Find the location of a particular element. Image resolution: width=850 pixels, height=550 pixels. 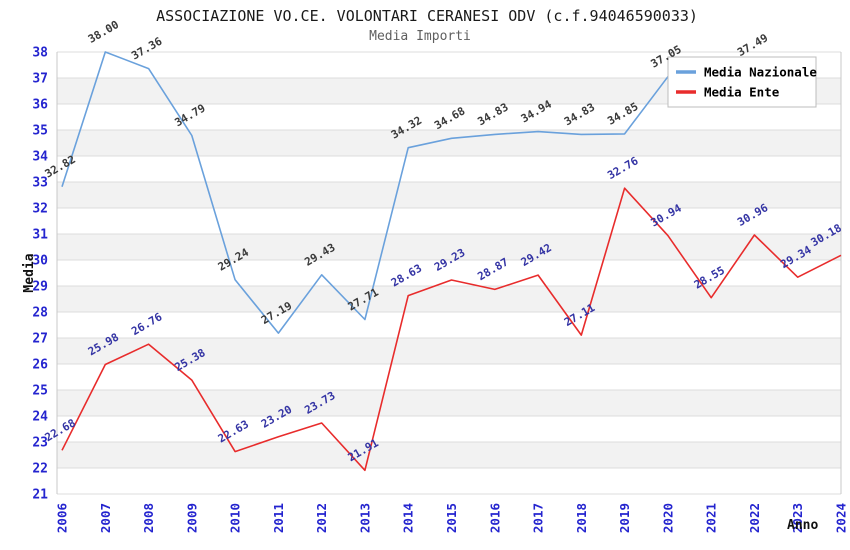

x-tick-label: 2015 is located at coordinates (451, 518).